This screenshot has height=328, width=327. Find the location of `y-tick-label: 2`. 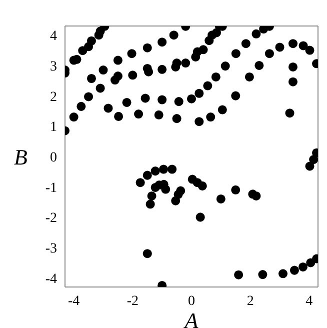

y-tick-label: 2 is located at coordinates (53, 97).